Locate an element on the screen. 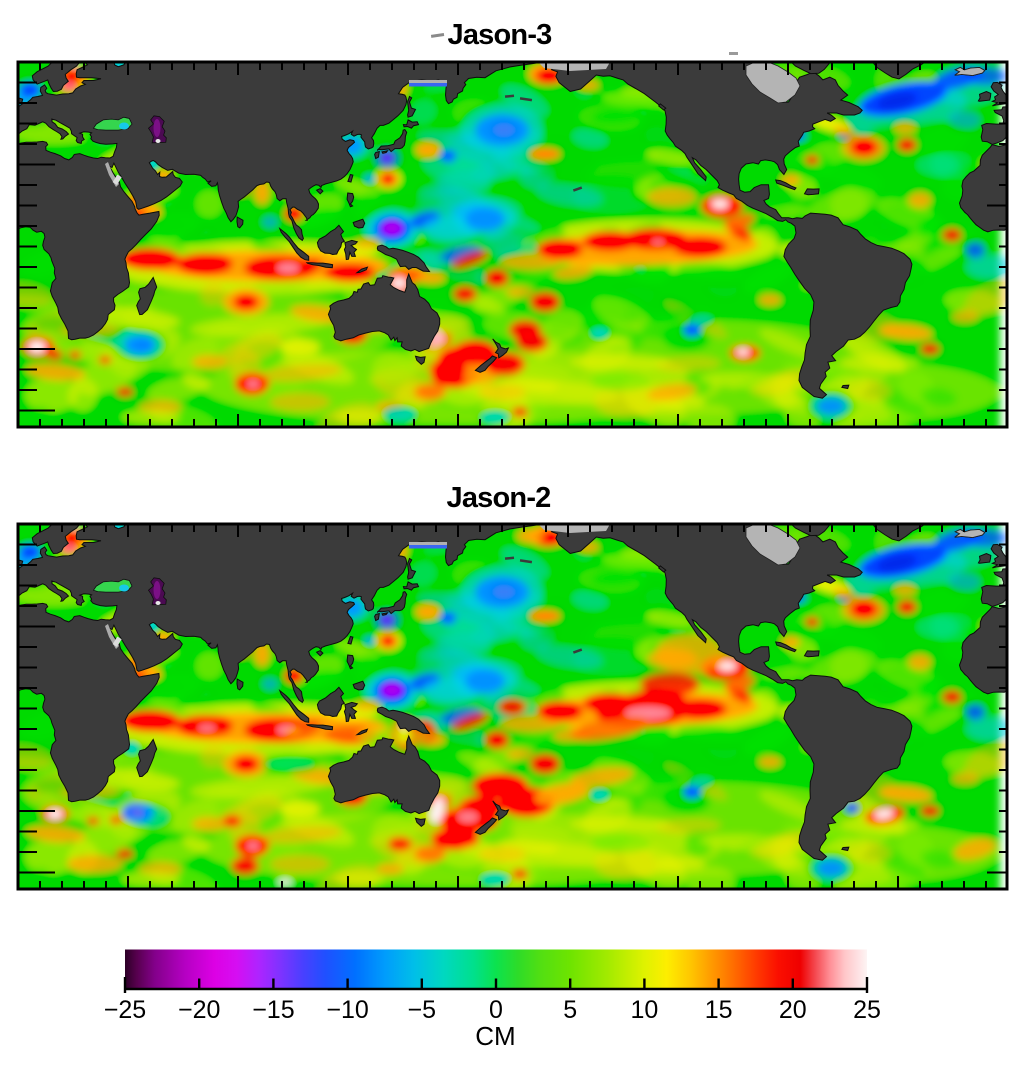 The height and width of the screenshot is (1076, 1024). svg-text: −25 is located at coordinates (125, 1010).